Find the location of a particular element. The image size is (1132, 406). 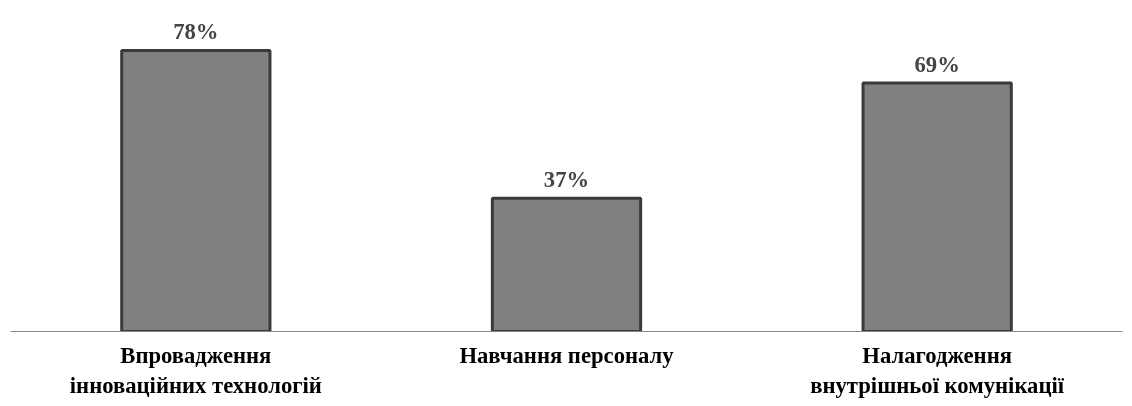

x-tick-label: Навчання персоналу is located at coordinates (567, 355).